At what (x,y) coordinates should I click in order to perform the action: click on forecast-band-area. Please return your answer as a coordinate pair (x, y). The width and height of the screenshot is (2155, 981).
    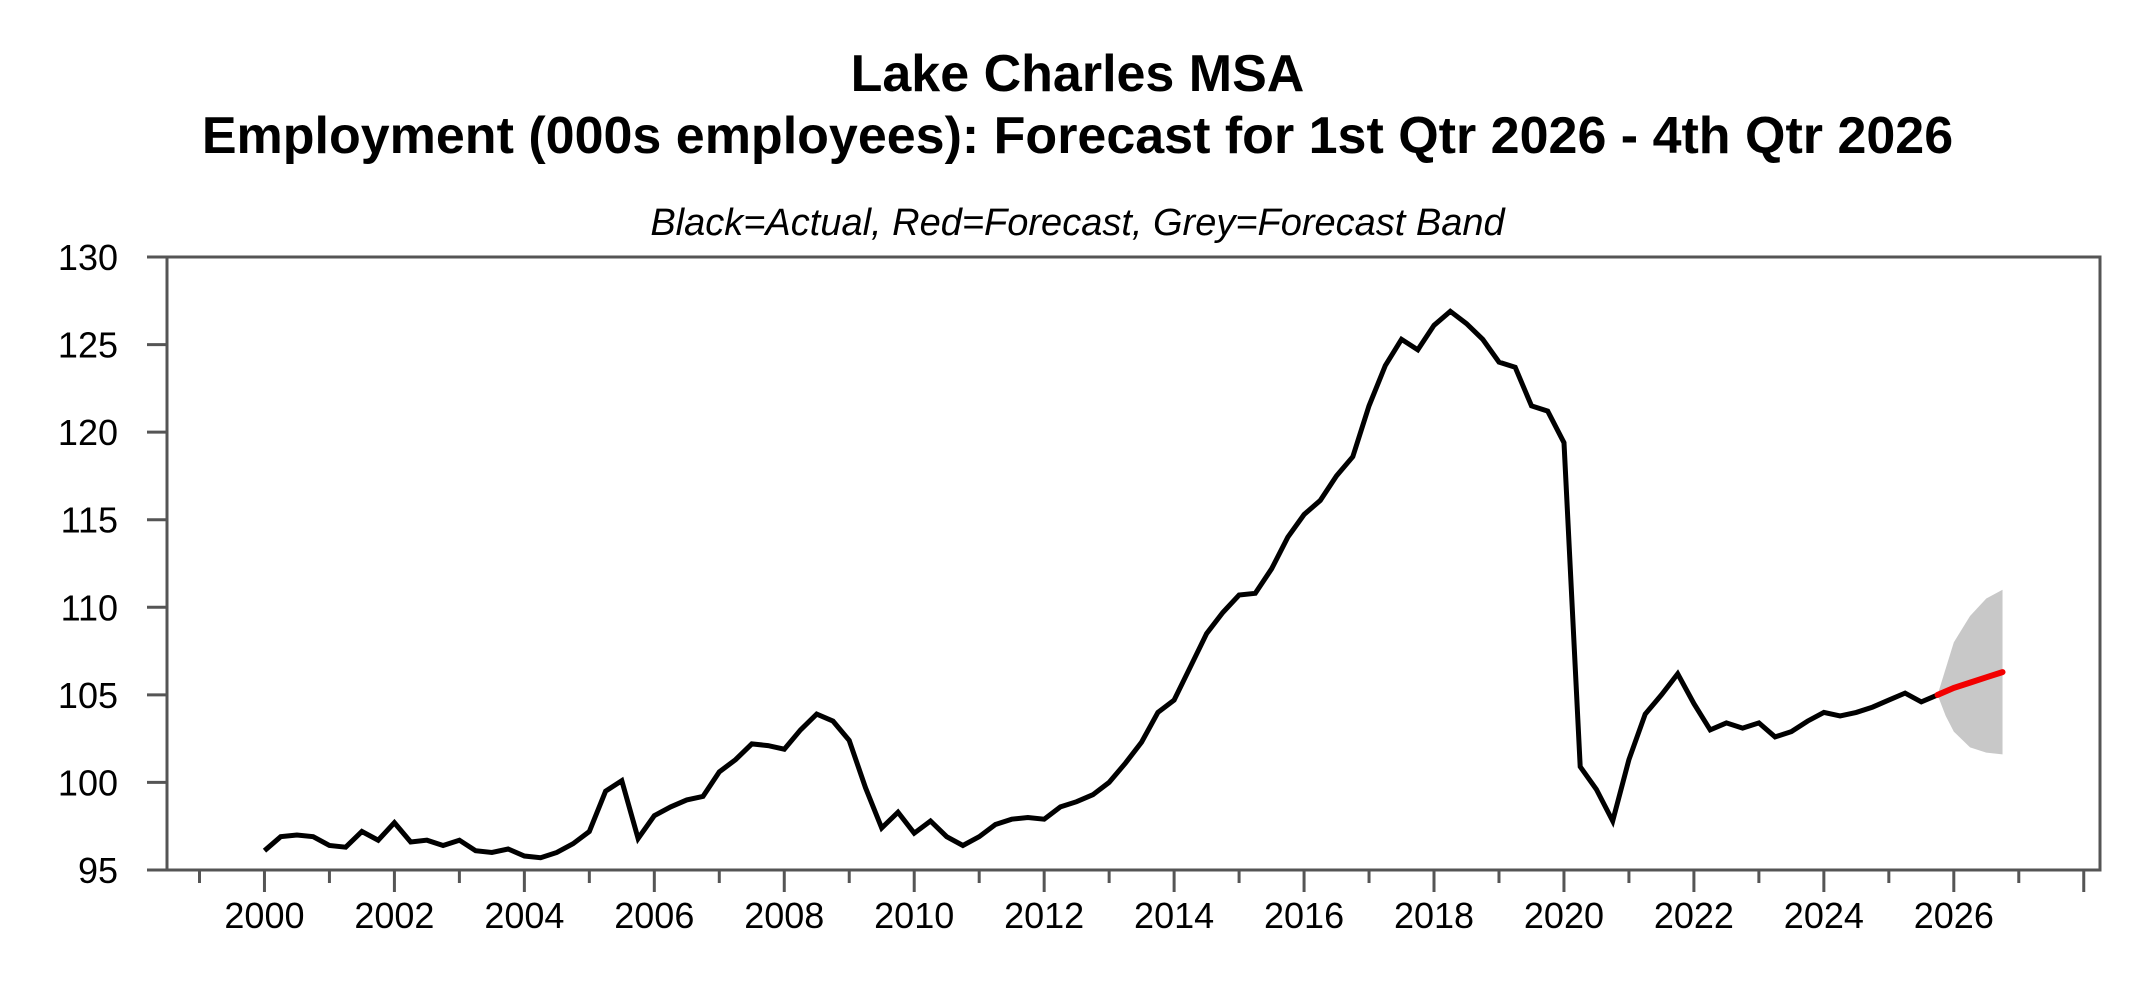
    Looking at the image, I should click on (1970, 672).